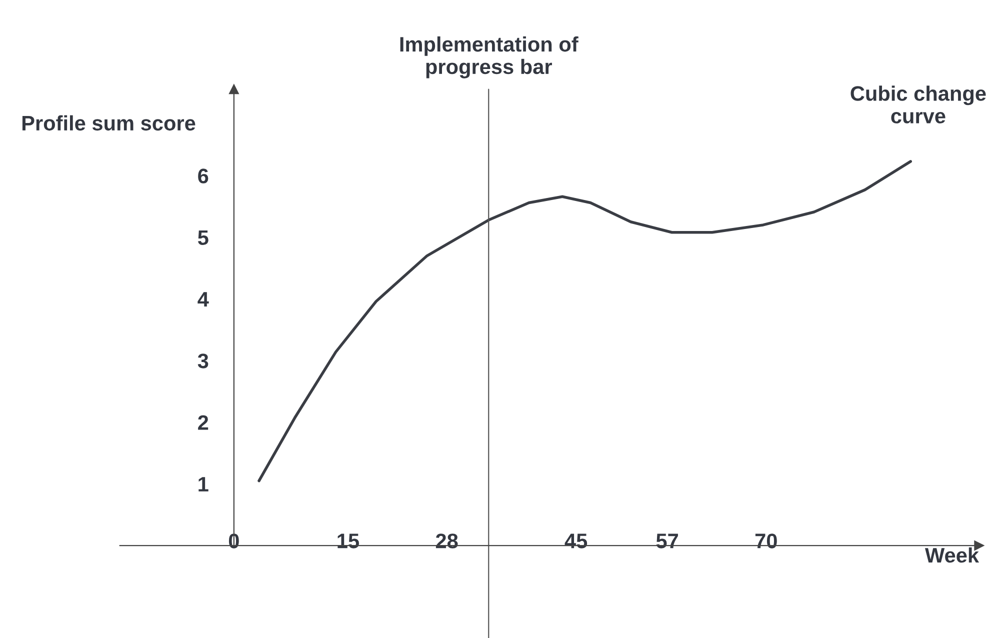 The image size is (999, 638). Describe the element at coordinates (203, 299) in the screenshot. I see `y-tick-label: 4` at that location.